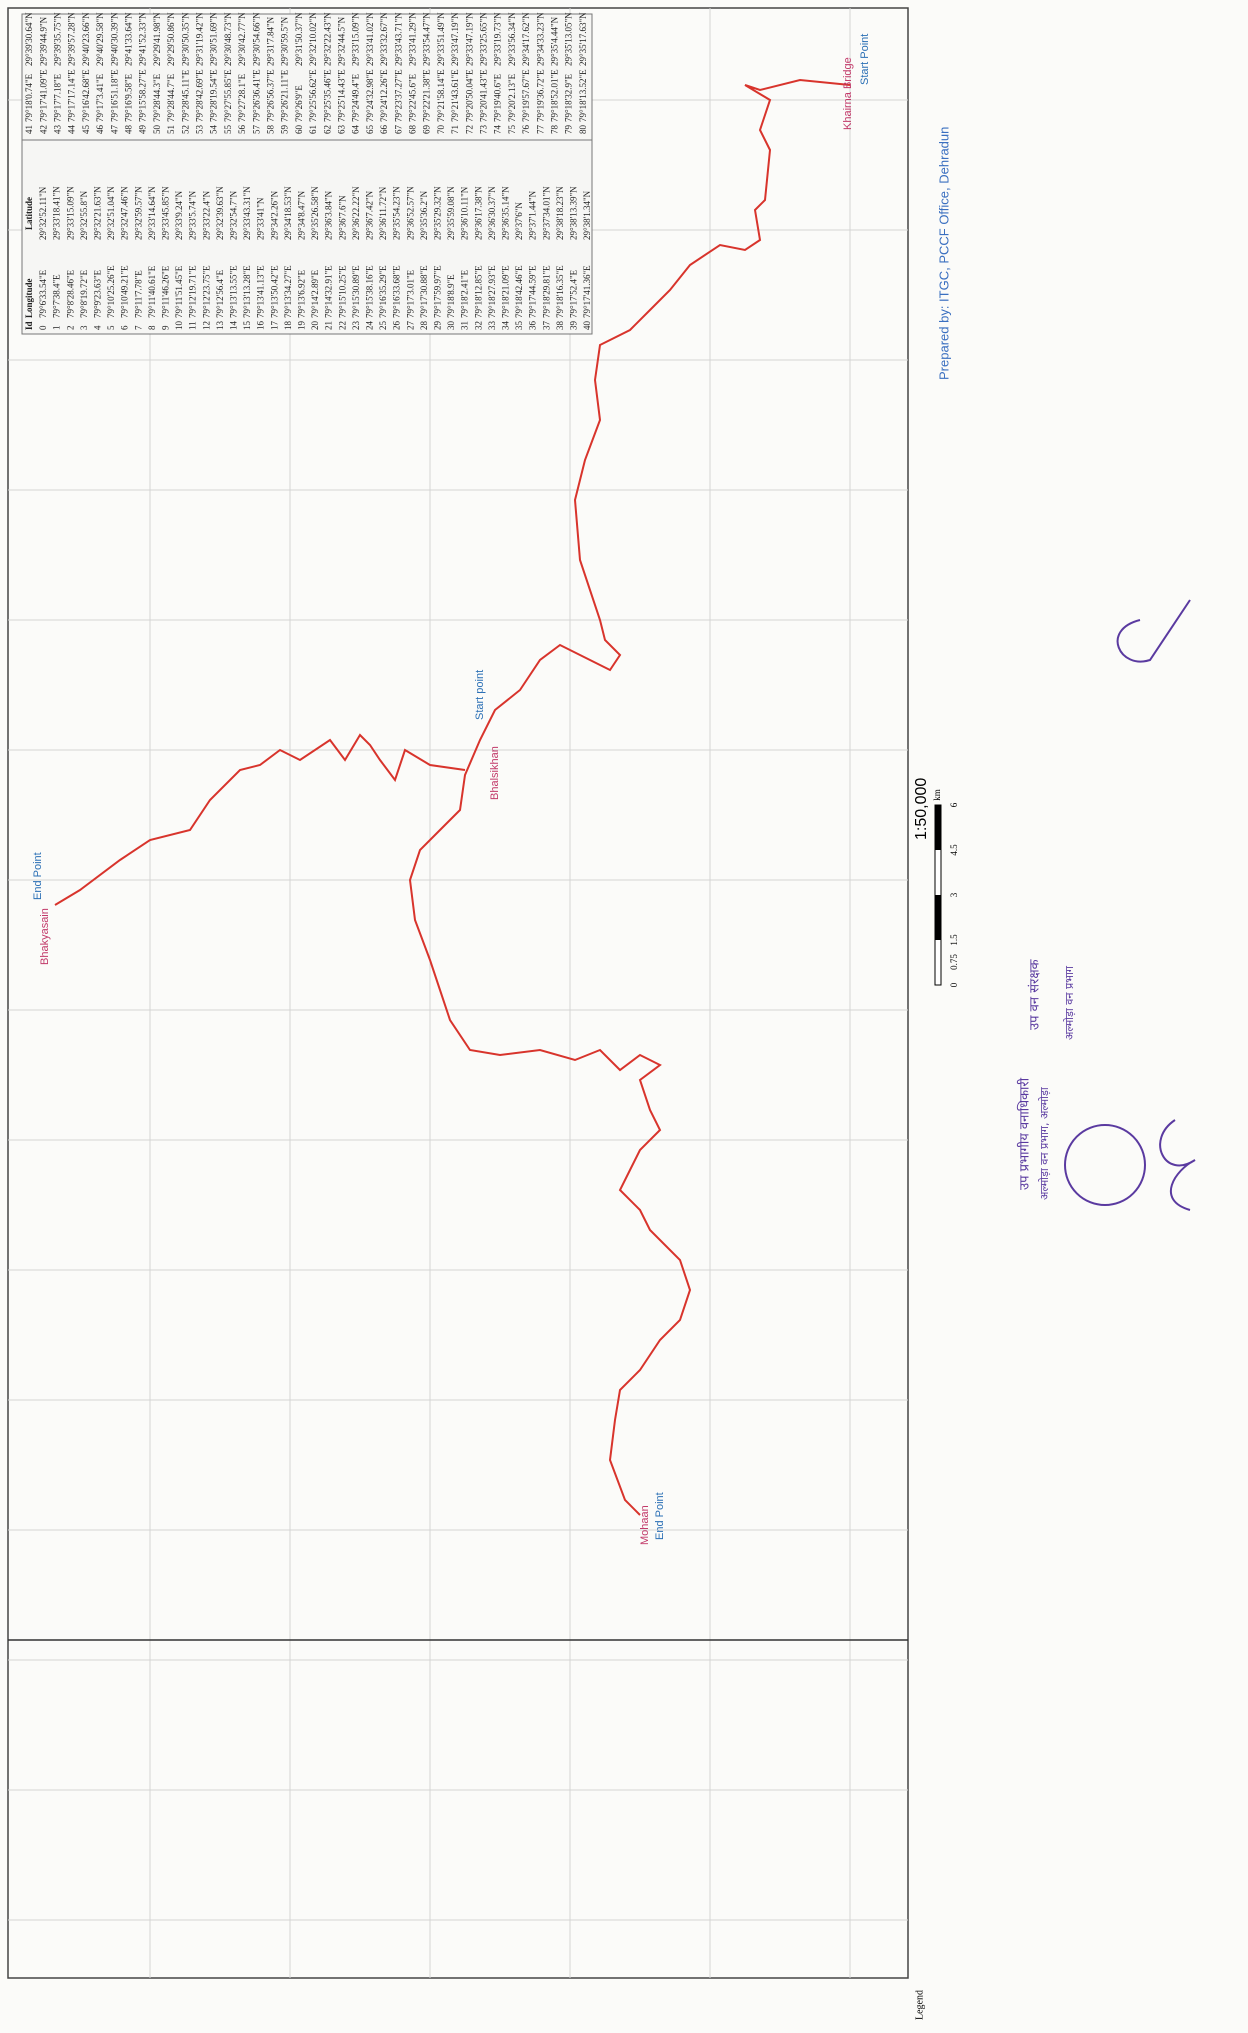  What do you see at coordinates (43, 327) in the screenshot?
I see `table-cell: 0` at bounding box center [43, 327].